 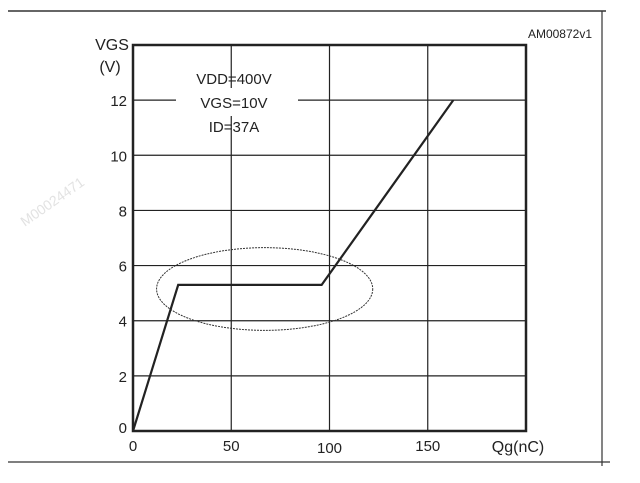 What do you see at coordinates (133, 446) in the screenshot?
I see `x-tick-label: 0` at bounding box center [133, 446].